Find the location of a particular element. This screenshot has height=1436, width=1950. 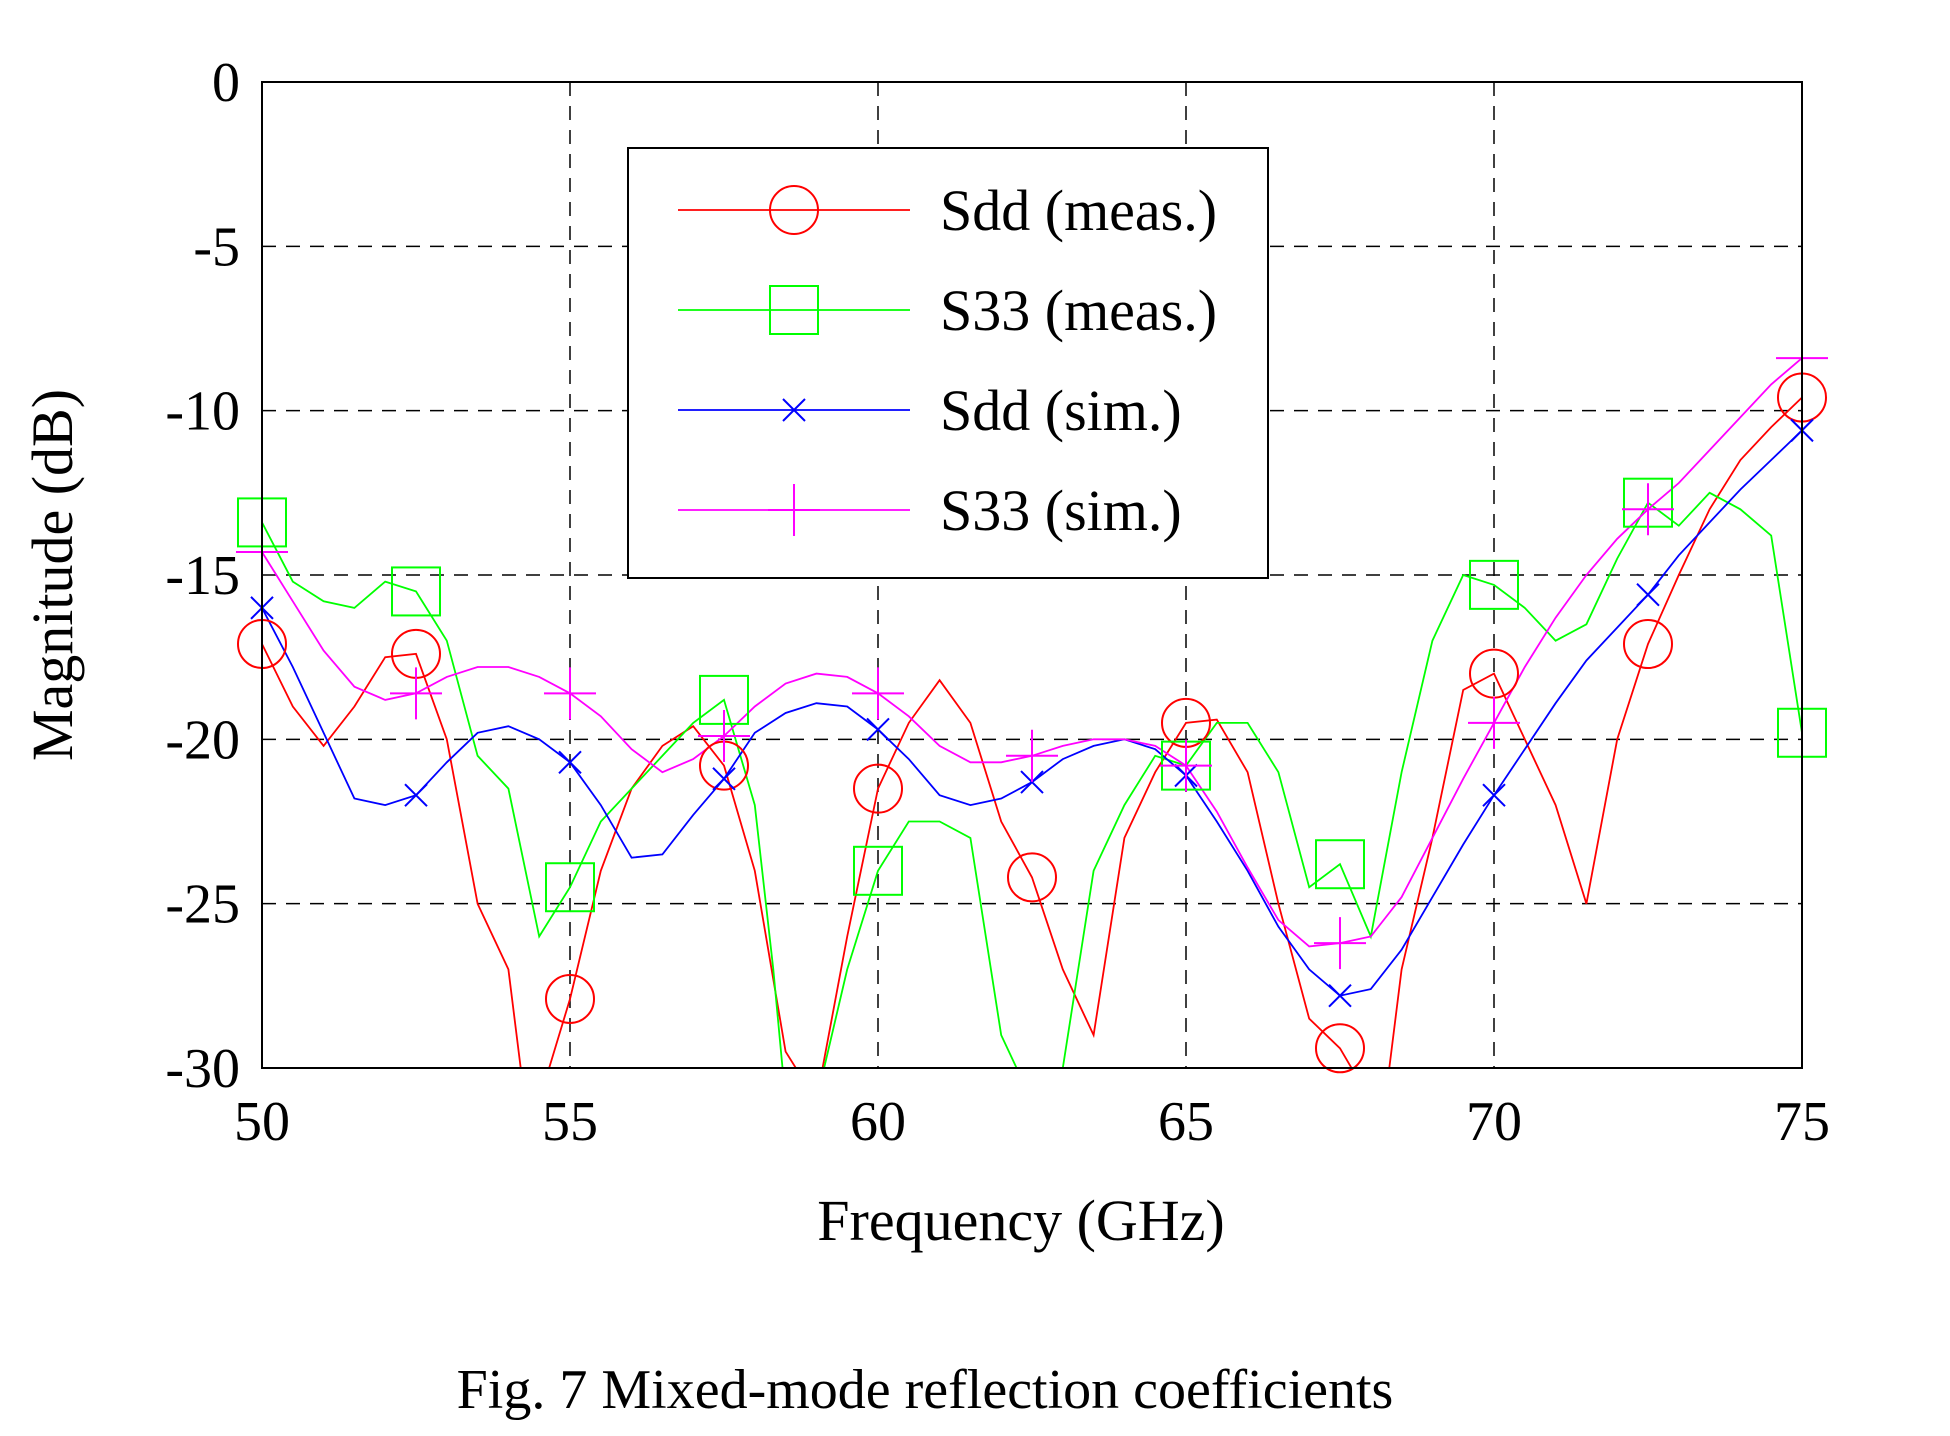

legend-item: Sdd (meas.) is located at coordinates (947, 210).